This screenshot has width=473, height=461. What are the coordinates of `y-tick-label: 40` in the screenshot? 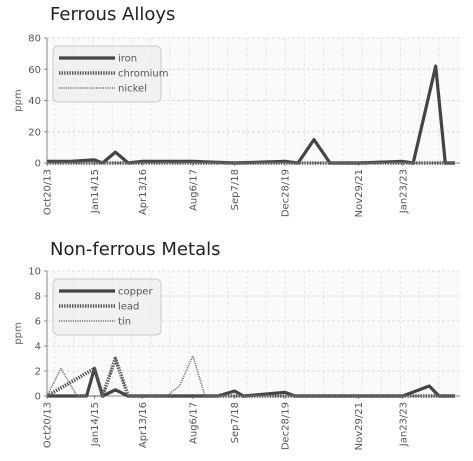 It's located at (34, 101).